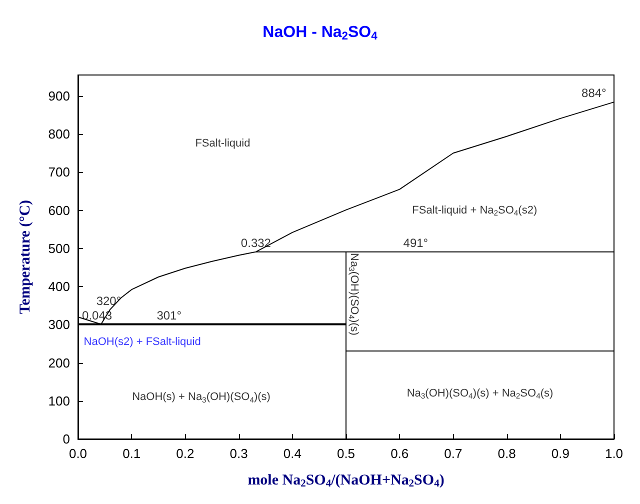 This screenshot has height=504, width=640. Describe the element at coordinates (59, 286) in the screenshot. I see `y-tick-label: 400` at that location.